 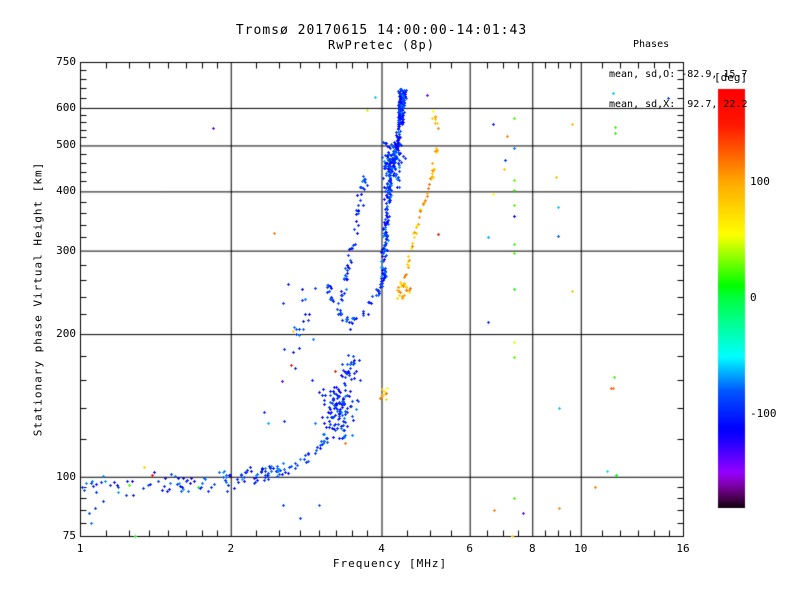 I want to click on colorbar-tick-label: 100, so click(x=760, y=181).